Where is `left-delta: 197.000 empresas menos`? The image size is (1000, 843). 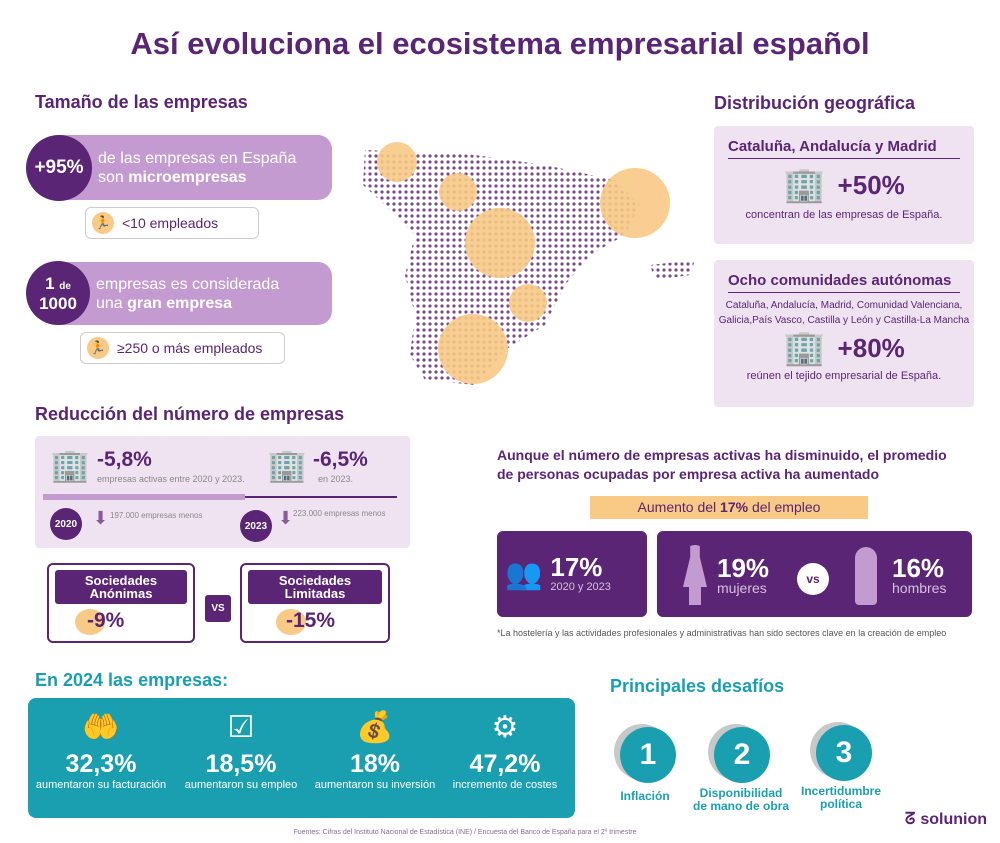
left-delta: 197.000 empresas menos is located at coordinates (156, 515).